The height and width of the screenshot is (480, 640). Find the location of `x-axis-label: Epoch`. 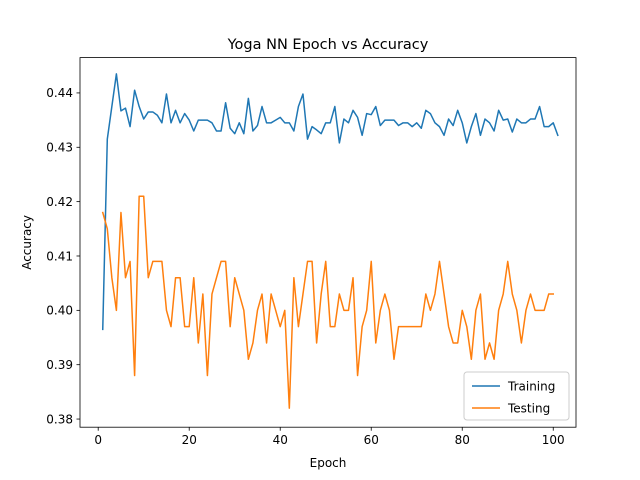

x-axis-label: Epoch is located at coordinates (328, 463).